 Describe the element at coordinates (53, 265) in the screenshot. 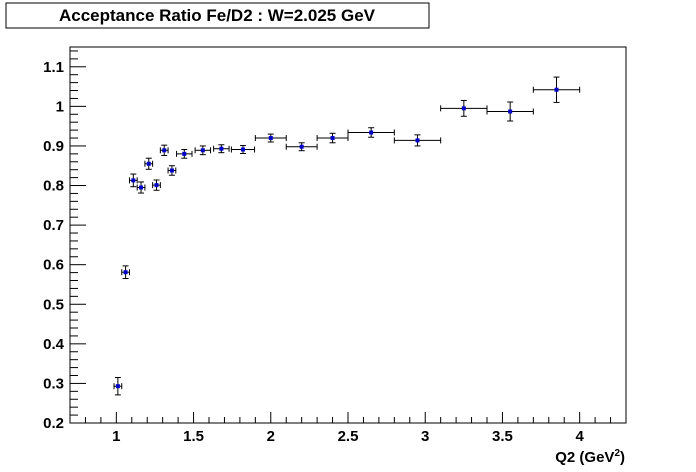

I see `y-tick-label: 0.6` at that location.